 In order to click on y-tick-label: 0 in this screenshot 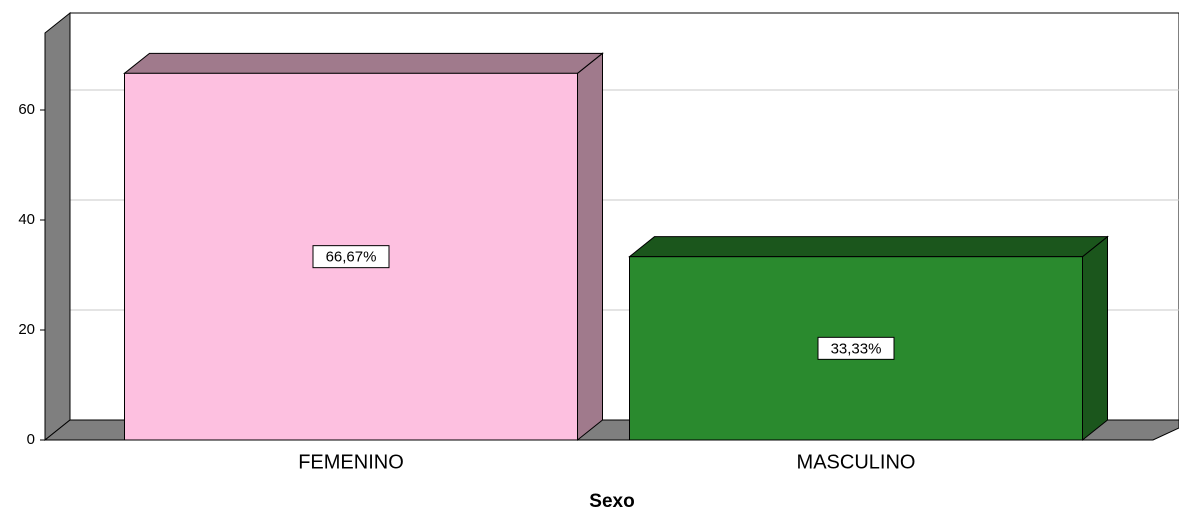, I will do `click(31, 439)`.